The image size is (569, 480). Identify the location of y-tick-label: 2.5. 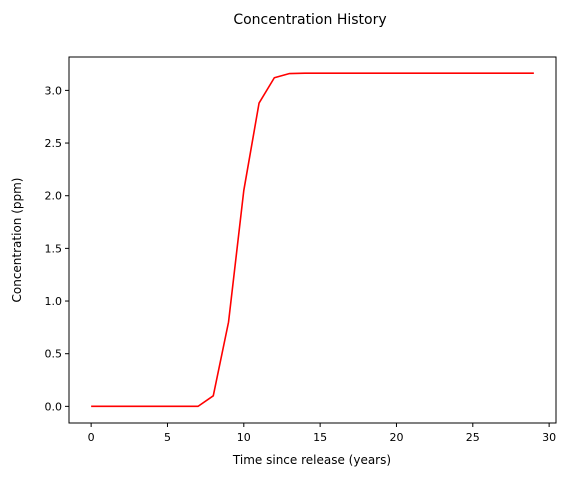
(54, 143).